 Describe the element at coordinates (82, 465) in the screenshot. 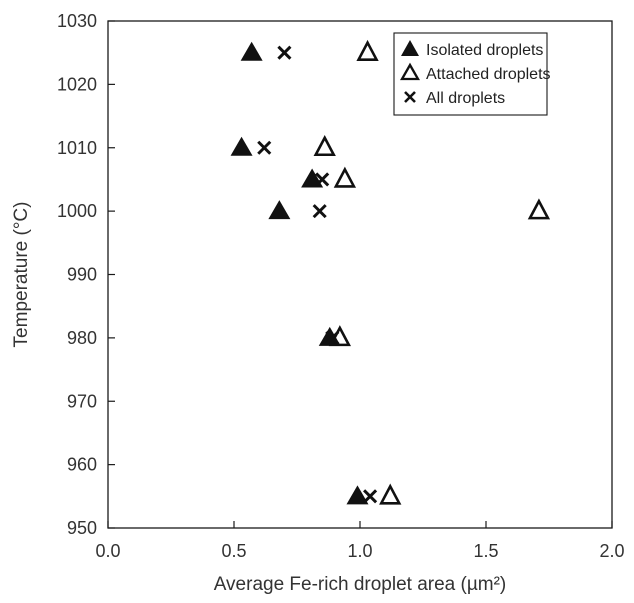

I see `y-tick-label: 960` at that location.